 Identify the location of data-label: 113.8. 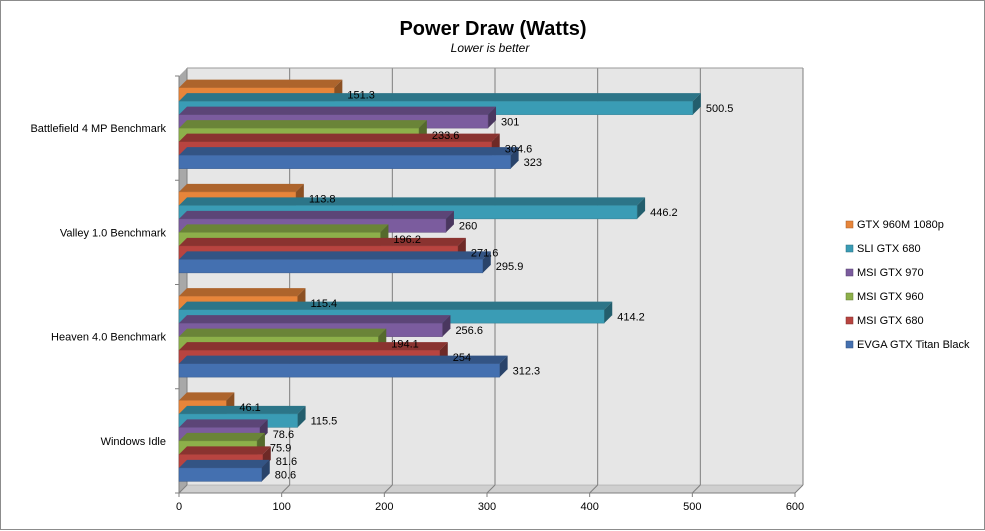
(322, 200).